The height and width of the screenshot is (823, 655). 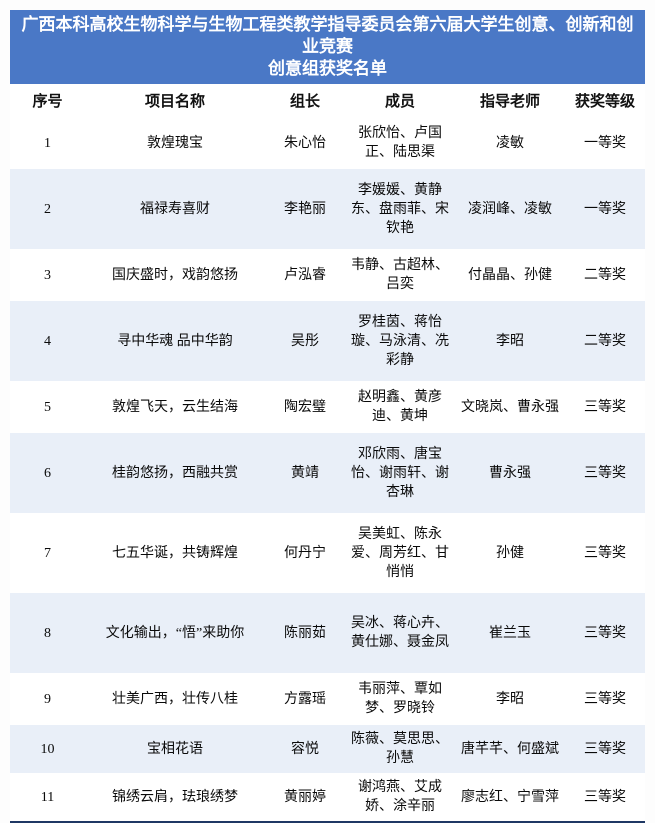 I want to click on column-header-members: 成员, so click(x=400, y=100).